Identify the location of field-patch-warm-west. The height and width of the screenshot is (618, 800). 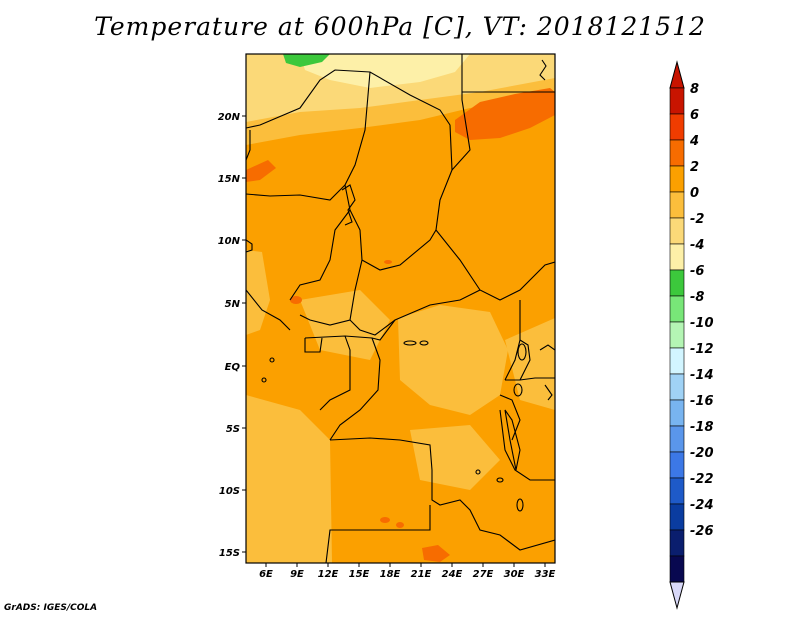
(261, 171).